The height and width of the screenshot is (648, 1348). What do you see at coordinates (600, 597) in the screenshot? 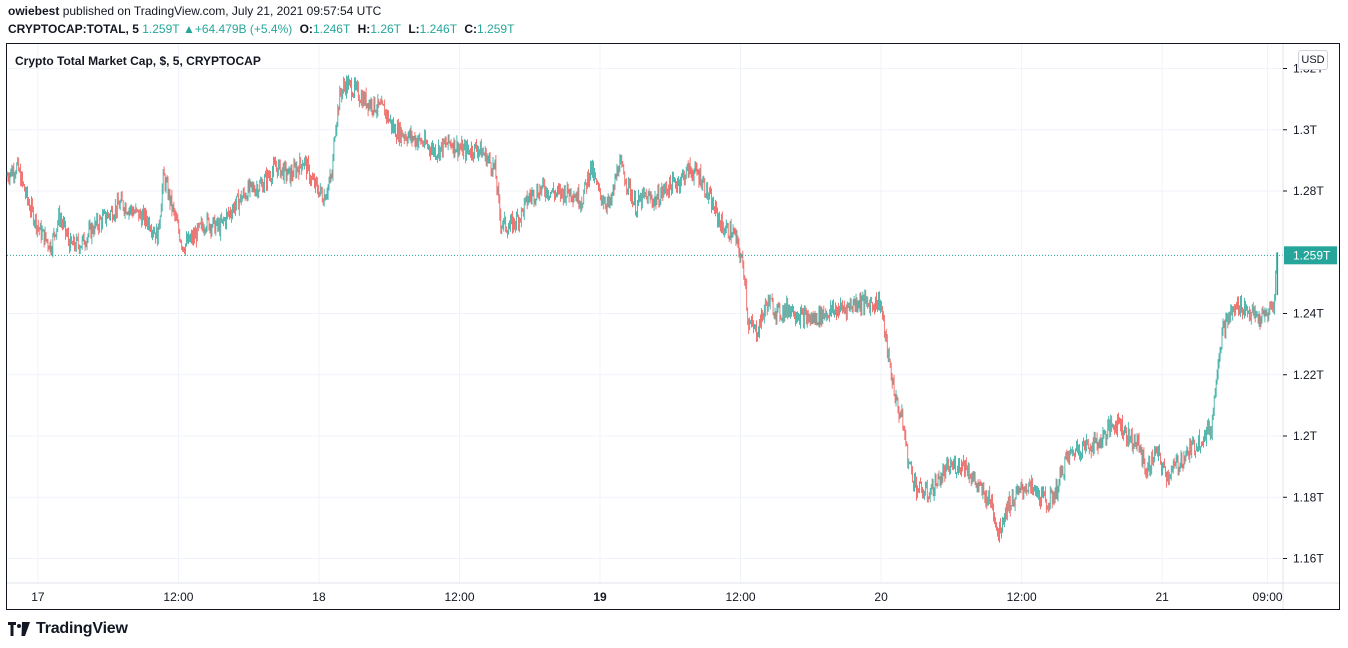
I see `time-tick-label: 19` at bounding box center [600, 597].